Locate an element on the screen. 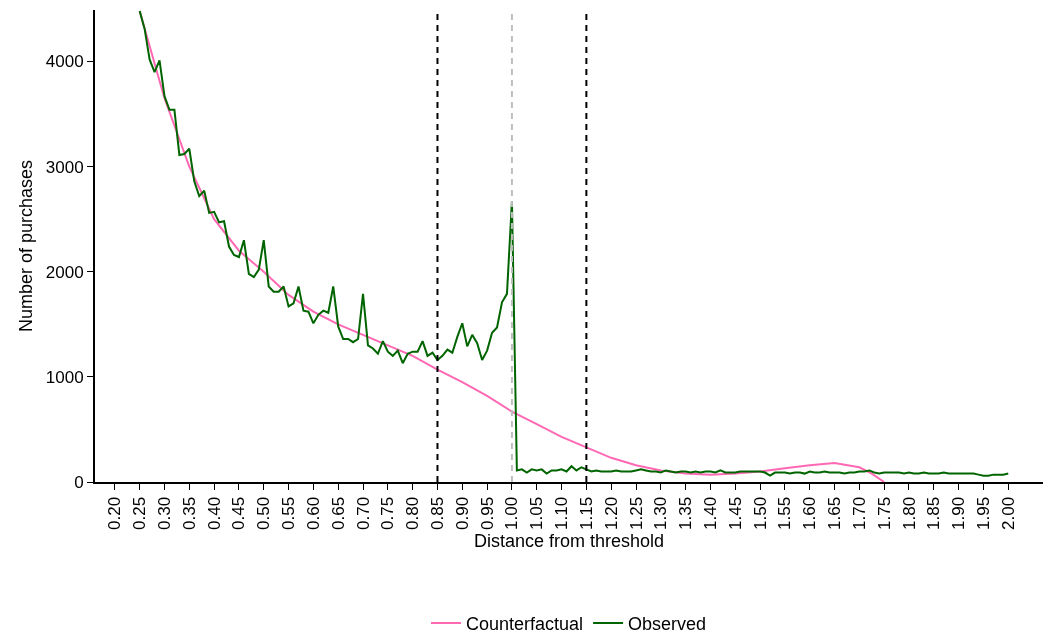 Image resolution: width=1045 pixels, height=644 pixels. x-tick-label: 0.50 is located at coordinates (264, 513).